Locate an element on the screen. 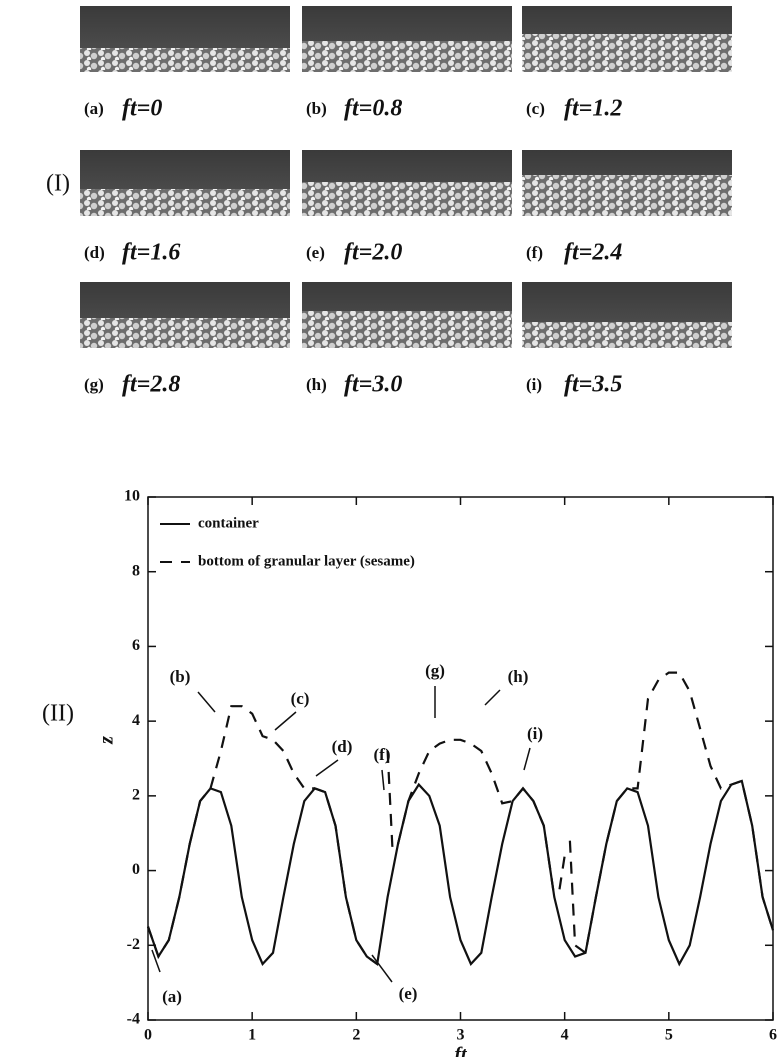 The height and width of the screenshot is (1057, 780). y-tick-label: 6 is located at coordinates (136, 645).